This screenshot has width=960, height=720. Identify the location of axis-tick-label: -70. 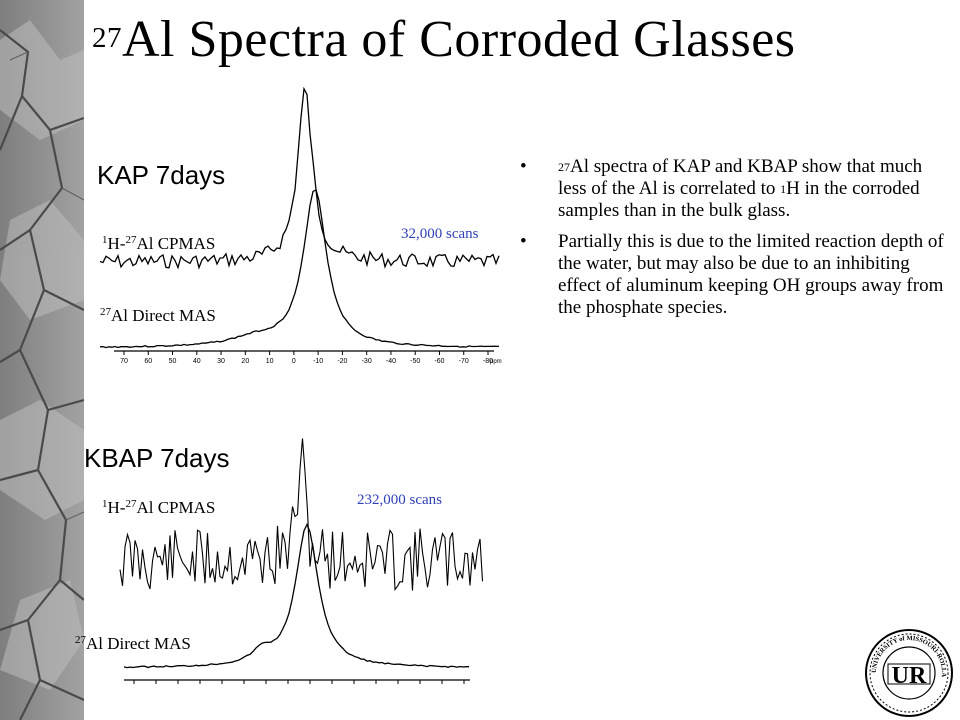
(464, 361).